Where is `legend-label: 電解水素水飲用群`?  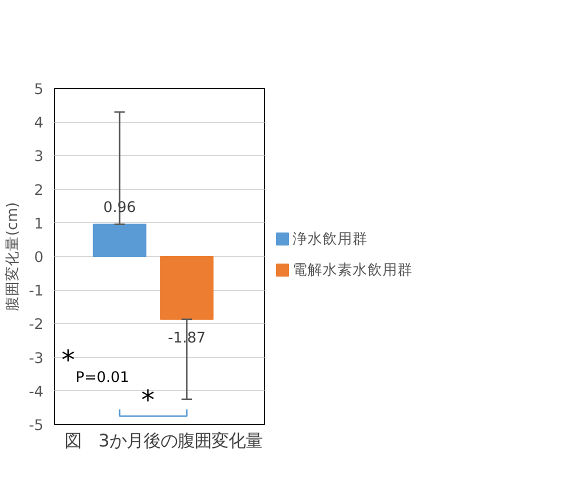 legend-label: 電解水素水飲用群 is located at coordinates (352, 270).